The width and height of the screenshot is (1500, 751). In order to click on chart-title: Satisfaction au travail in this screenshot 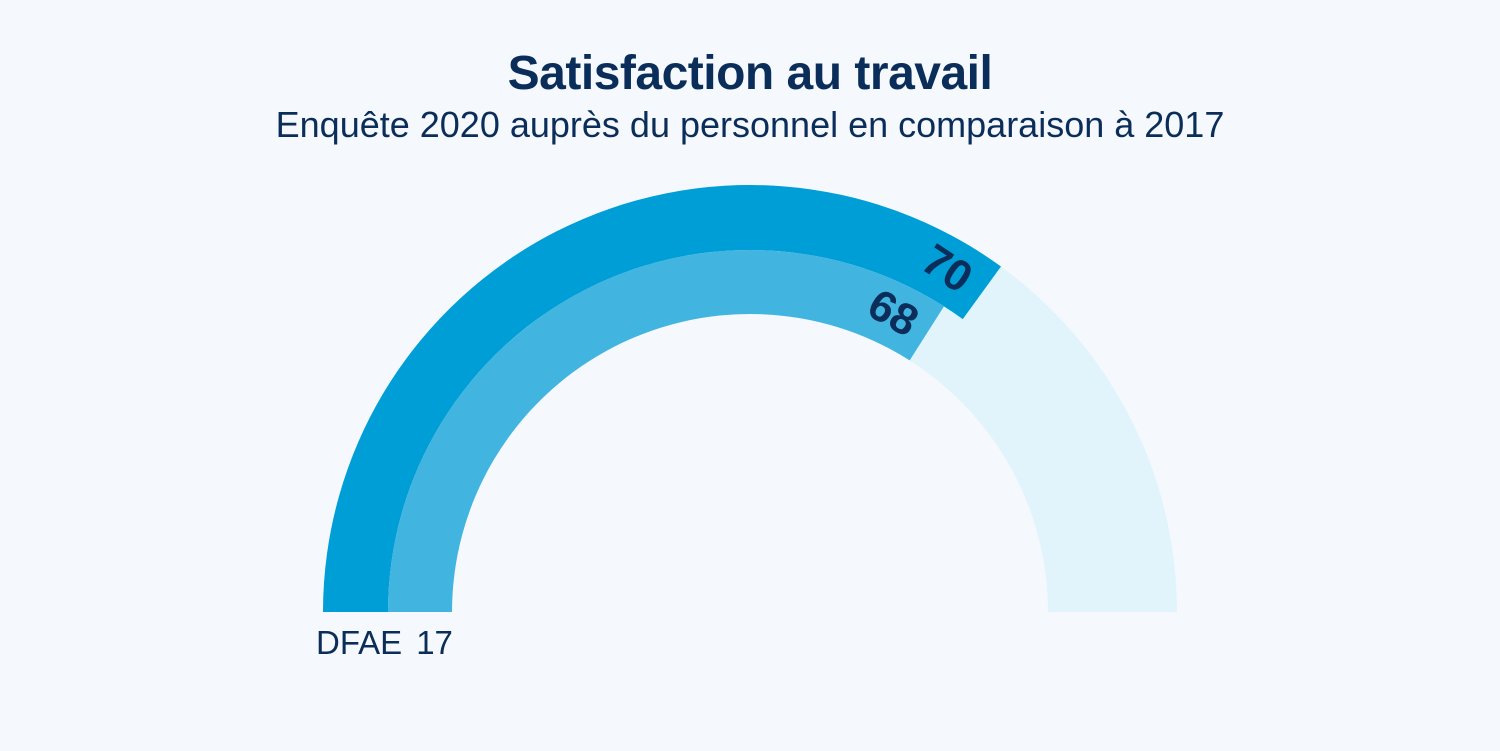, I will do `click(750, 73)`.